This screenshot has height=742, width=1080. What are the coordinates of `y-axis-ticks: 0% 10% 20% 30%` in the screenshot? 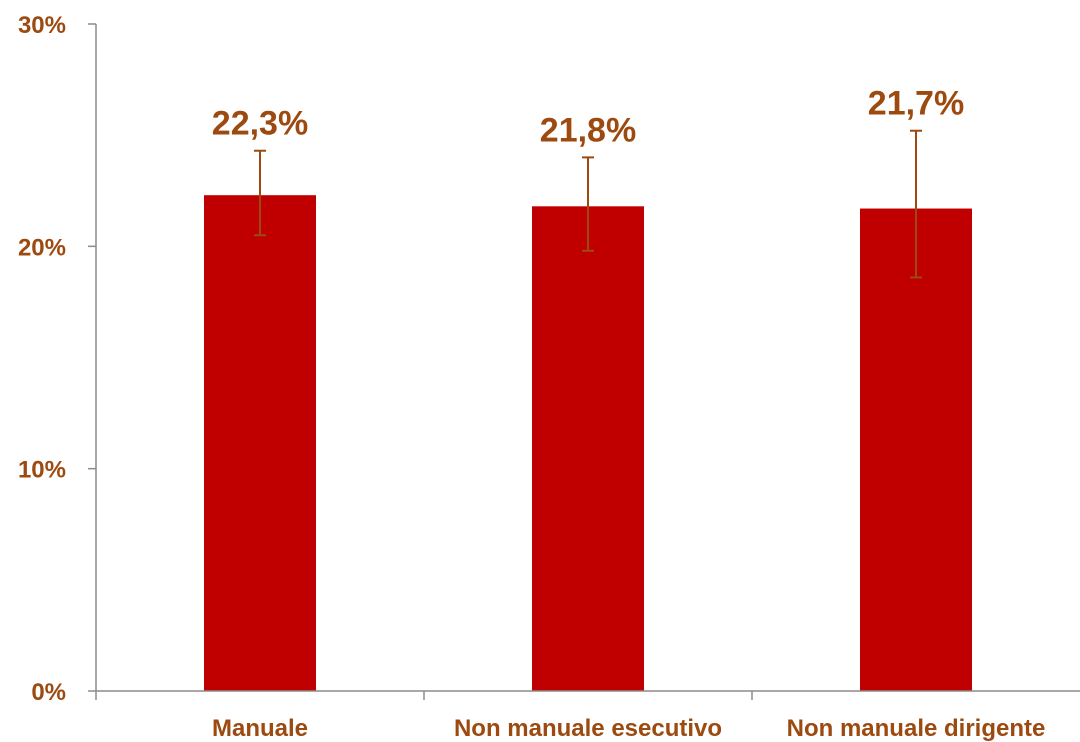 It's located at (57, 359).